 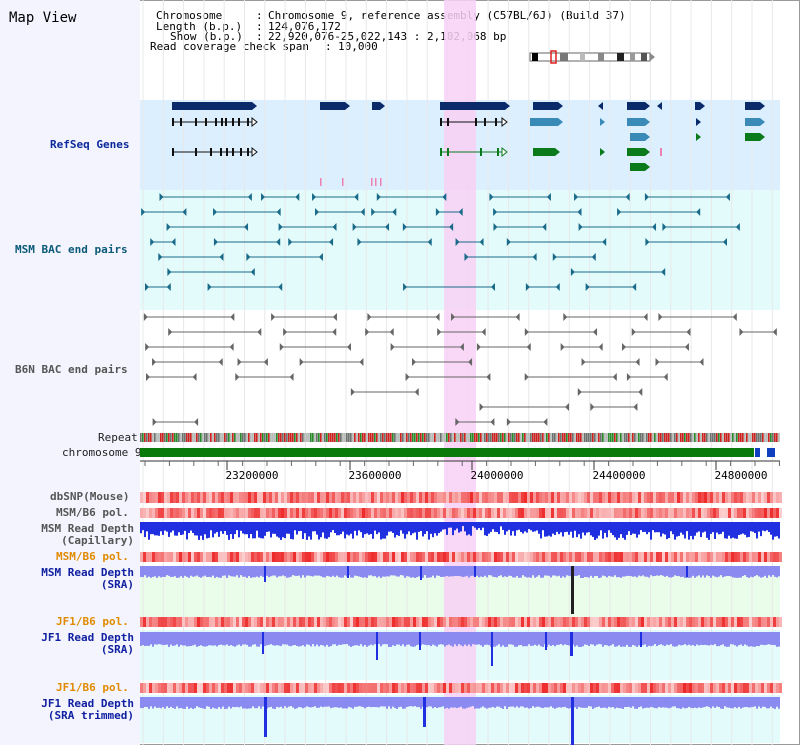 I want to click on gene-exon, so click(x=226, y=122).